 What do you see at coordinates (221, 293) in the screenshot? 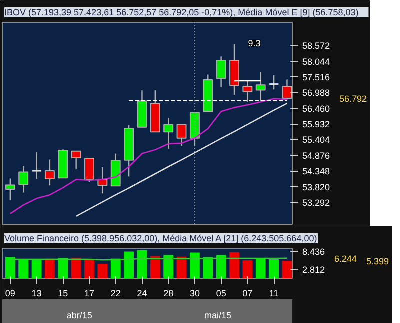
I see `x-tick-label: 05` at bounding box center [221, 293].